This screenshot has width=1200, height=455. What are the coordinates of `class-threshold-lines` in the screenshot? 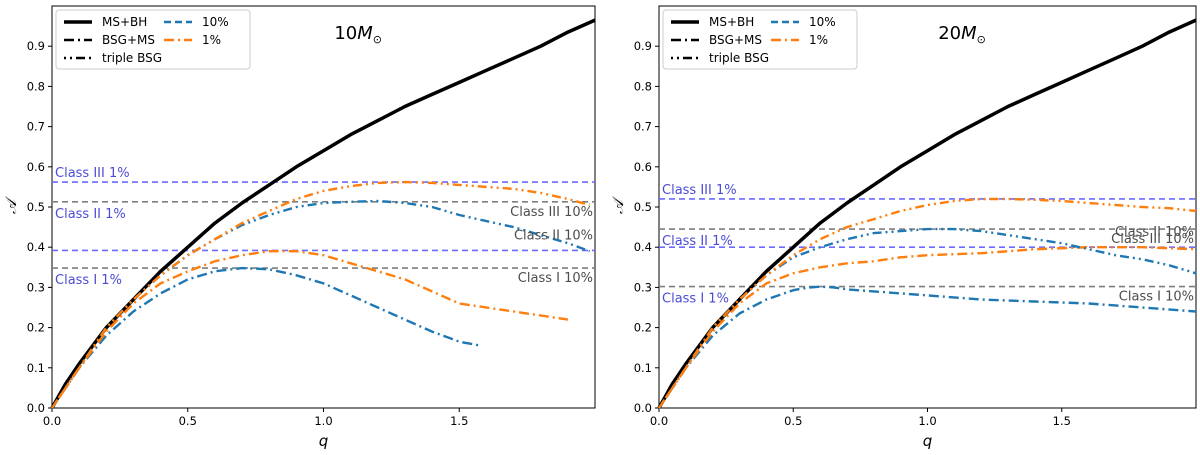 It's located at (323, 225).